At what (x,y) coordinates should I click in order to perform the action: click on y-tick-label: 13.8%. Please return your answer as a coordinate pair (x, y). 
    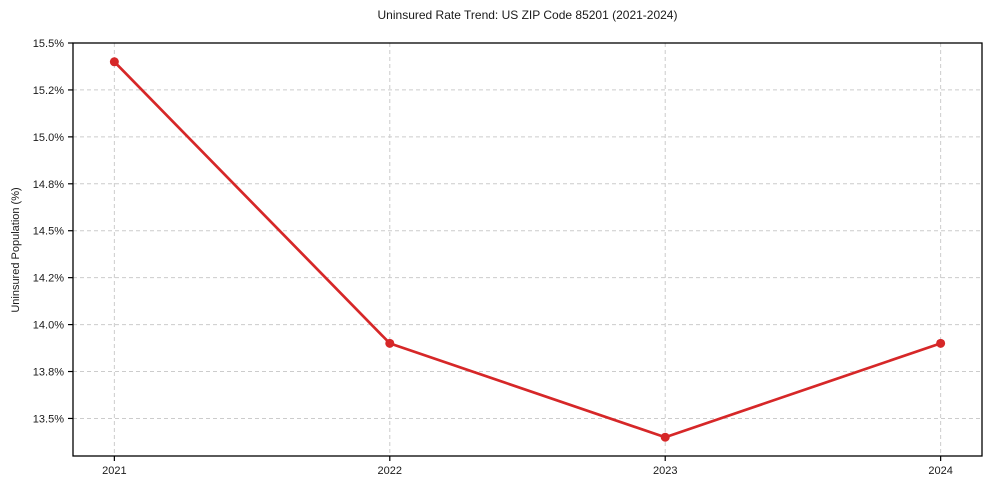
    Looking at the image, I should click on (48, 373).